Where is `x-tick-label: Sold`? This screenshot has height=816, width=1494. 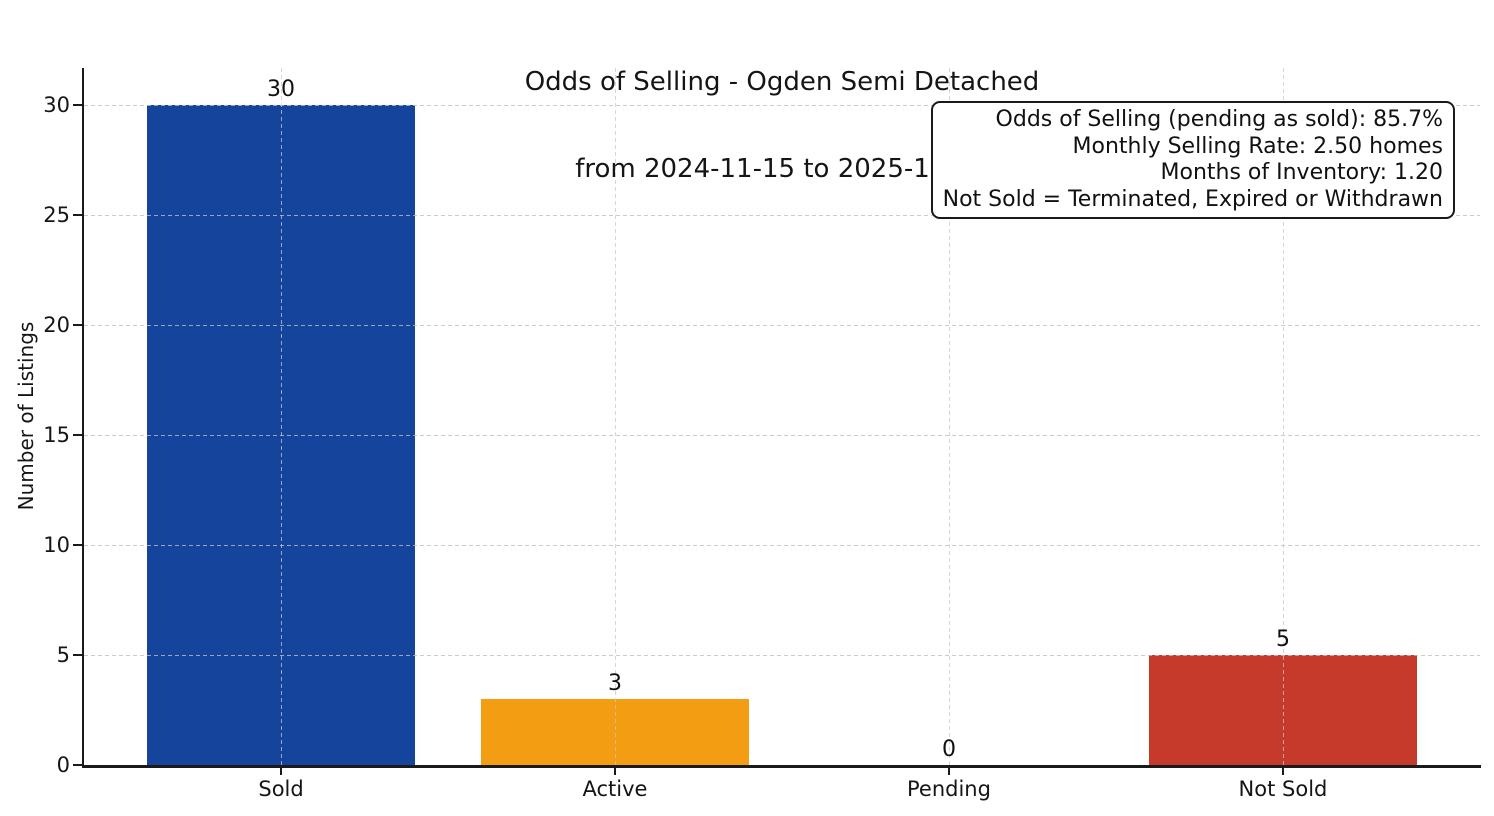
x-tick-label: Sold is located at coordinates (281, 789).